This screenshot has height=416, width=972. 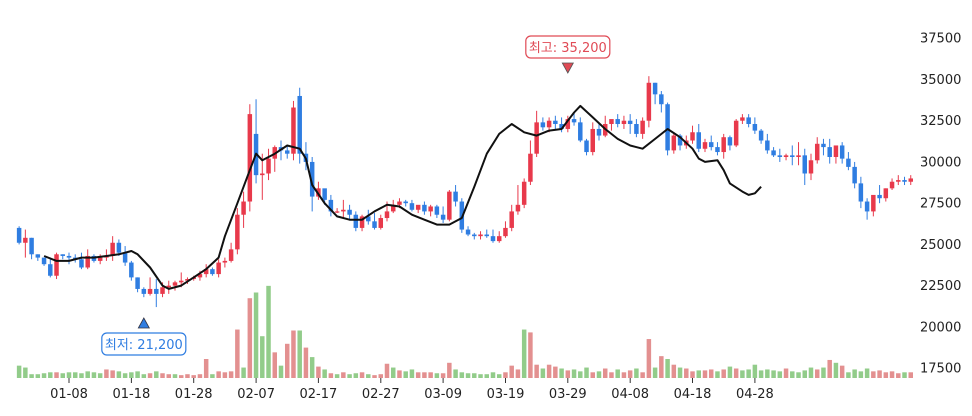 What do you see at coordinates (940, 286) in the screenshot?
I see `y-tick-label: 22500` at bounding box center [940, 286].